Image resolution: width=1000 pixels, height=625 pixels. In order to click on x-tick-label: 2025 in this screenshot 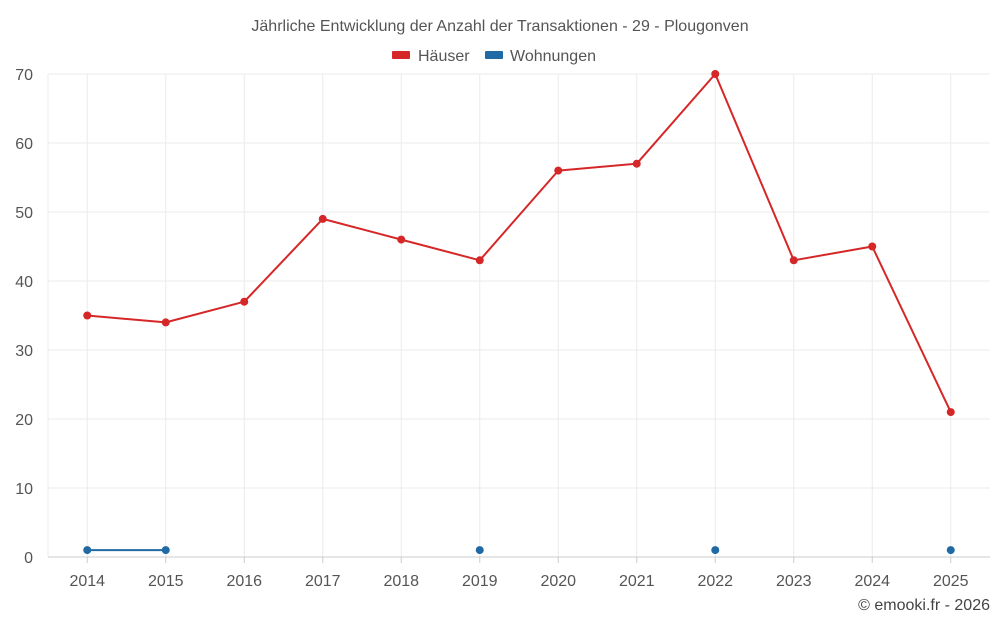, I will do `click(951, 581)`.